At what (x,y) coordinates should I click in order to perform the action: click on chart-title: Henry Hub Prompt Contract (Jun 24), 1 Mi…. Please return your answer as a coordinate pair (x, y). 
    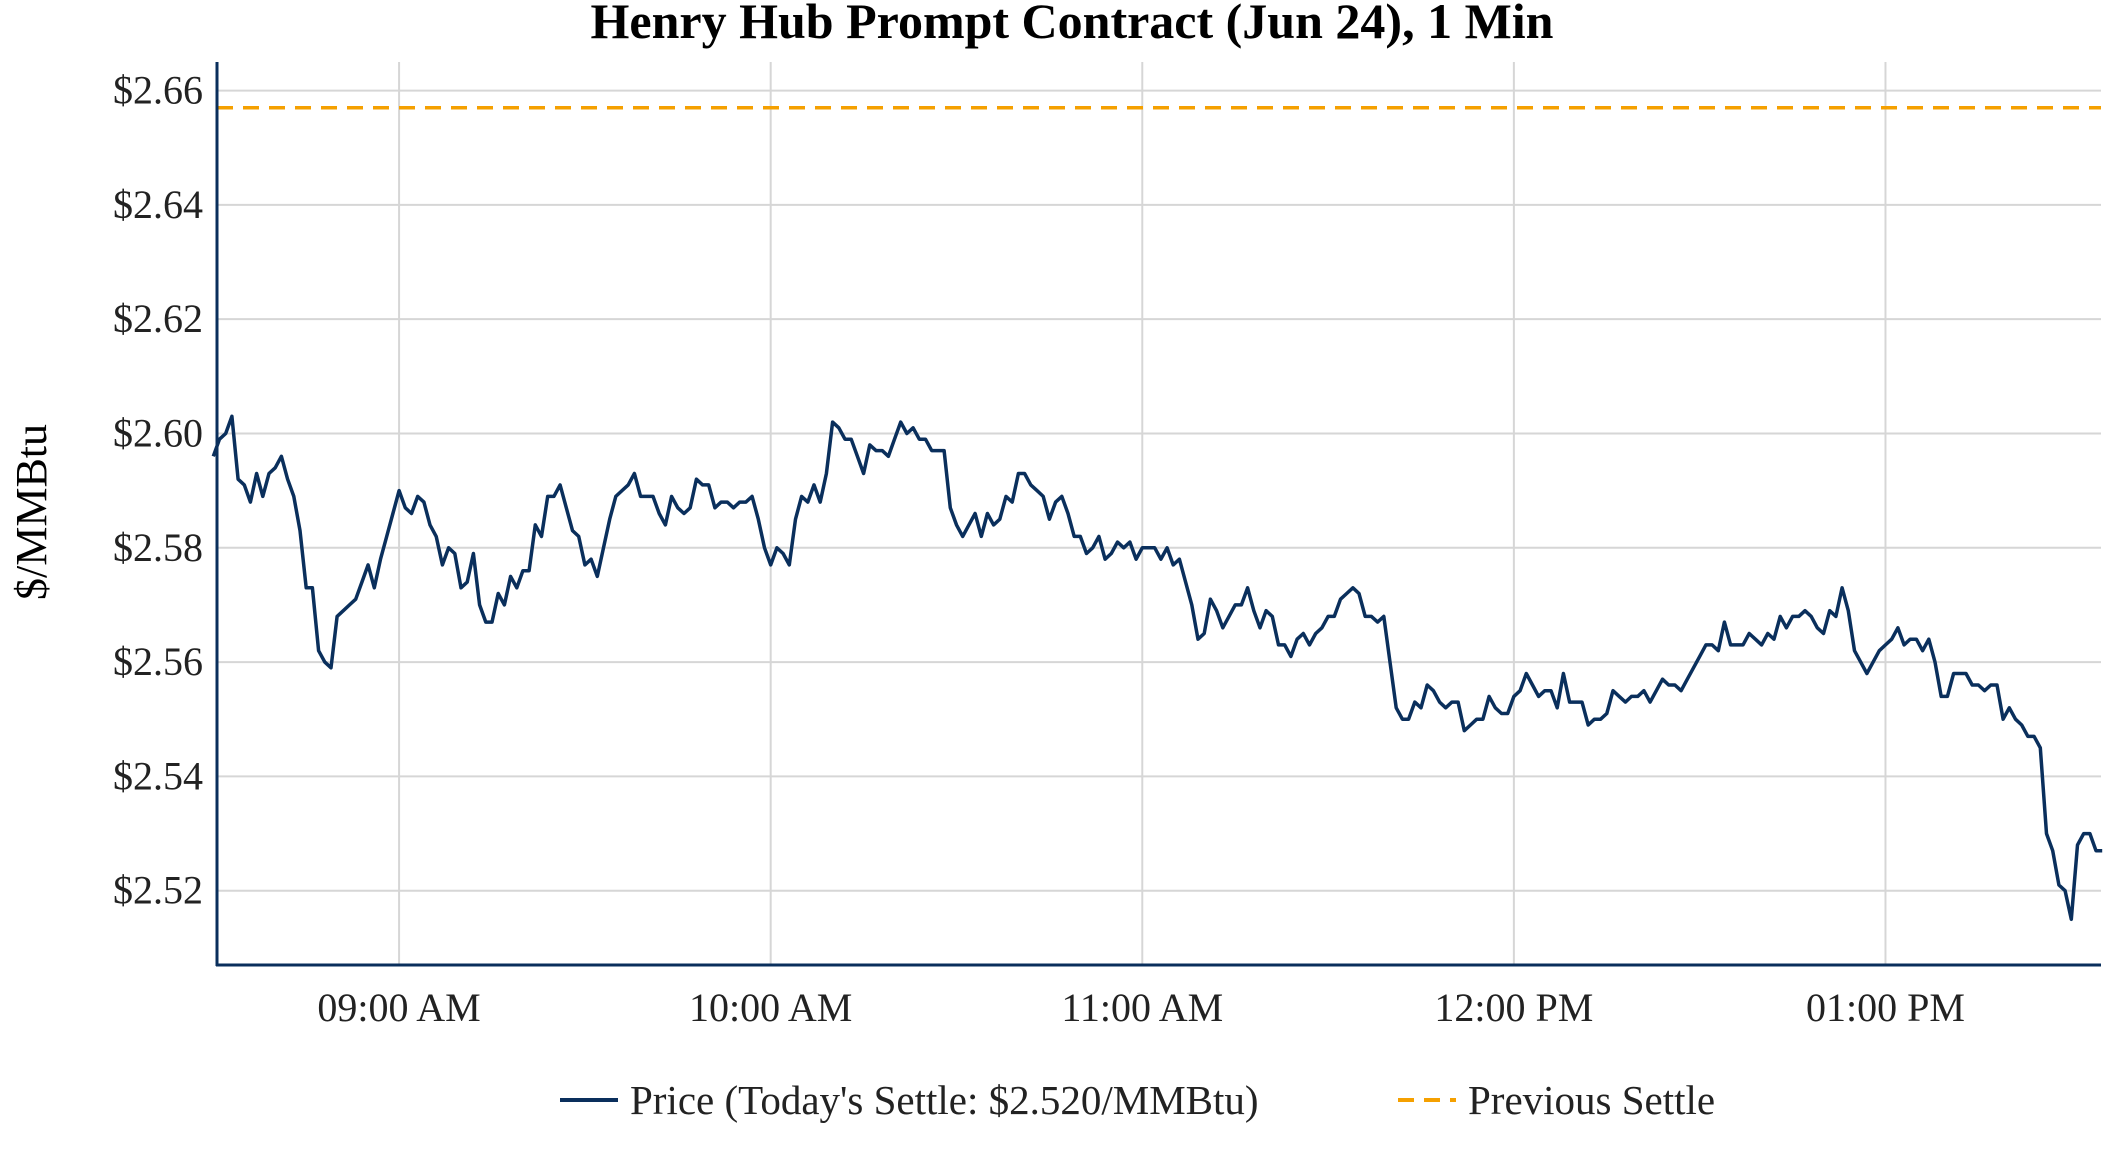
    Looking at the image, I should click on (1072, 24).